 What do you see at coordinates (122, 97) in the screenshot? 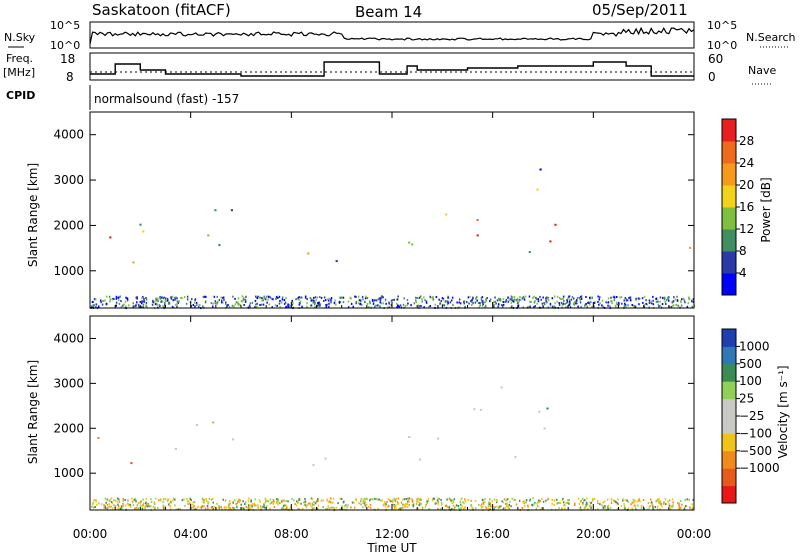
I see `cpid-strip: CPID normalsound (fast) -157` at bounding box center [122, 97].